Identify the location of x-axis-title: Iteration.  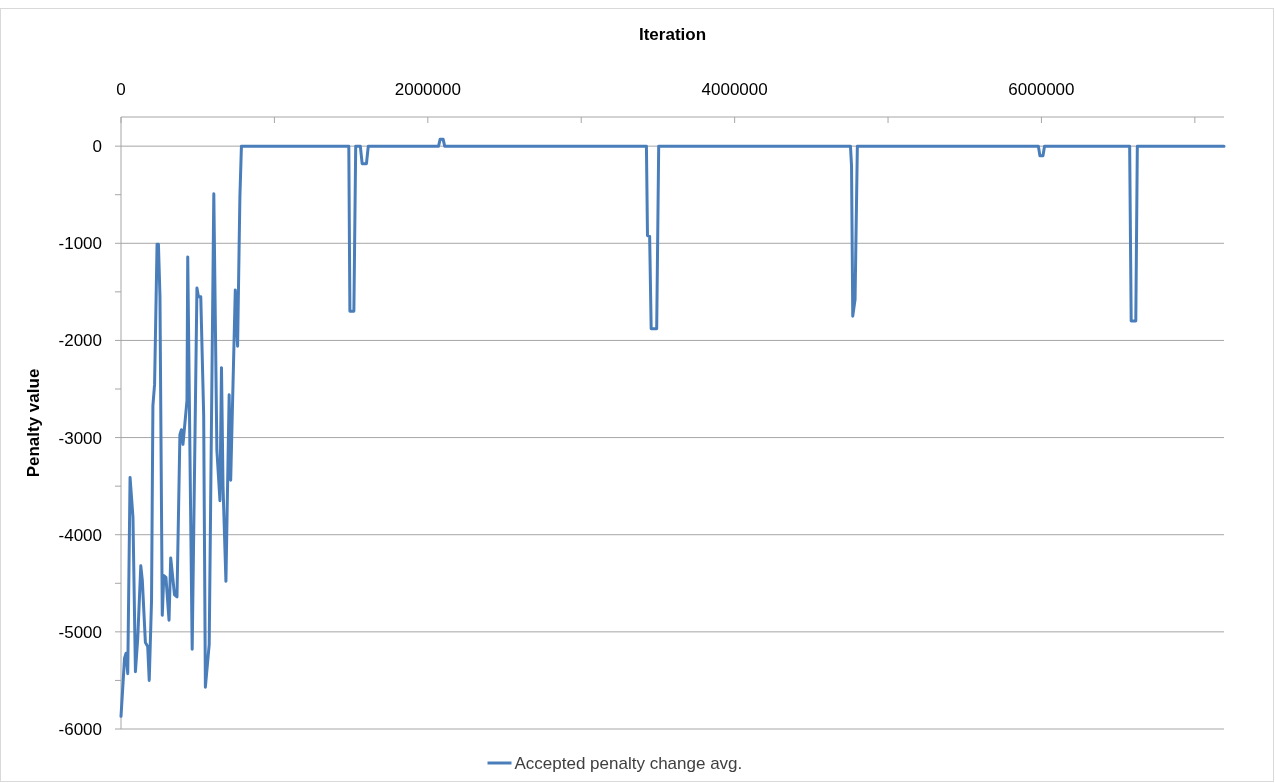
(672, 34).